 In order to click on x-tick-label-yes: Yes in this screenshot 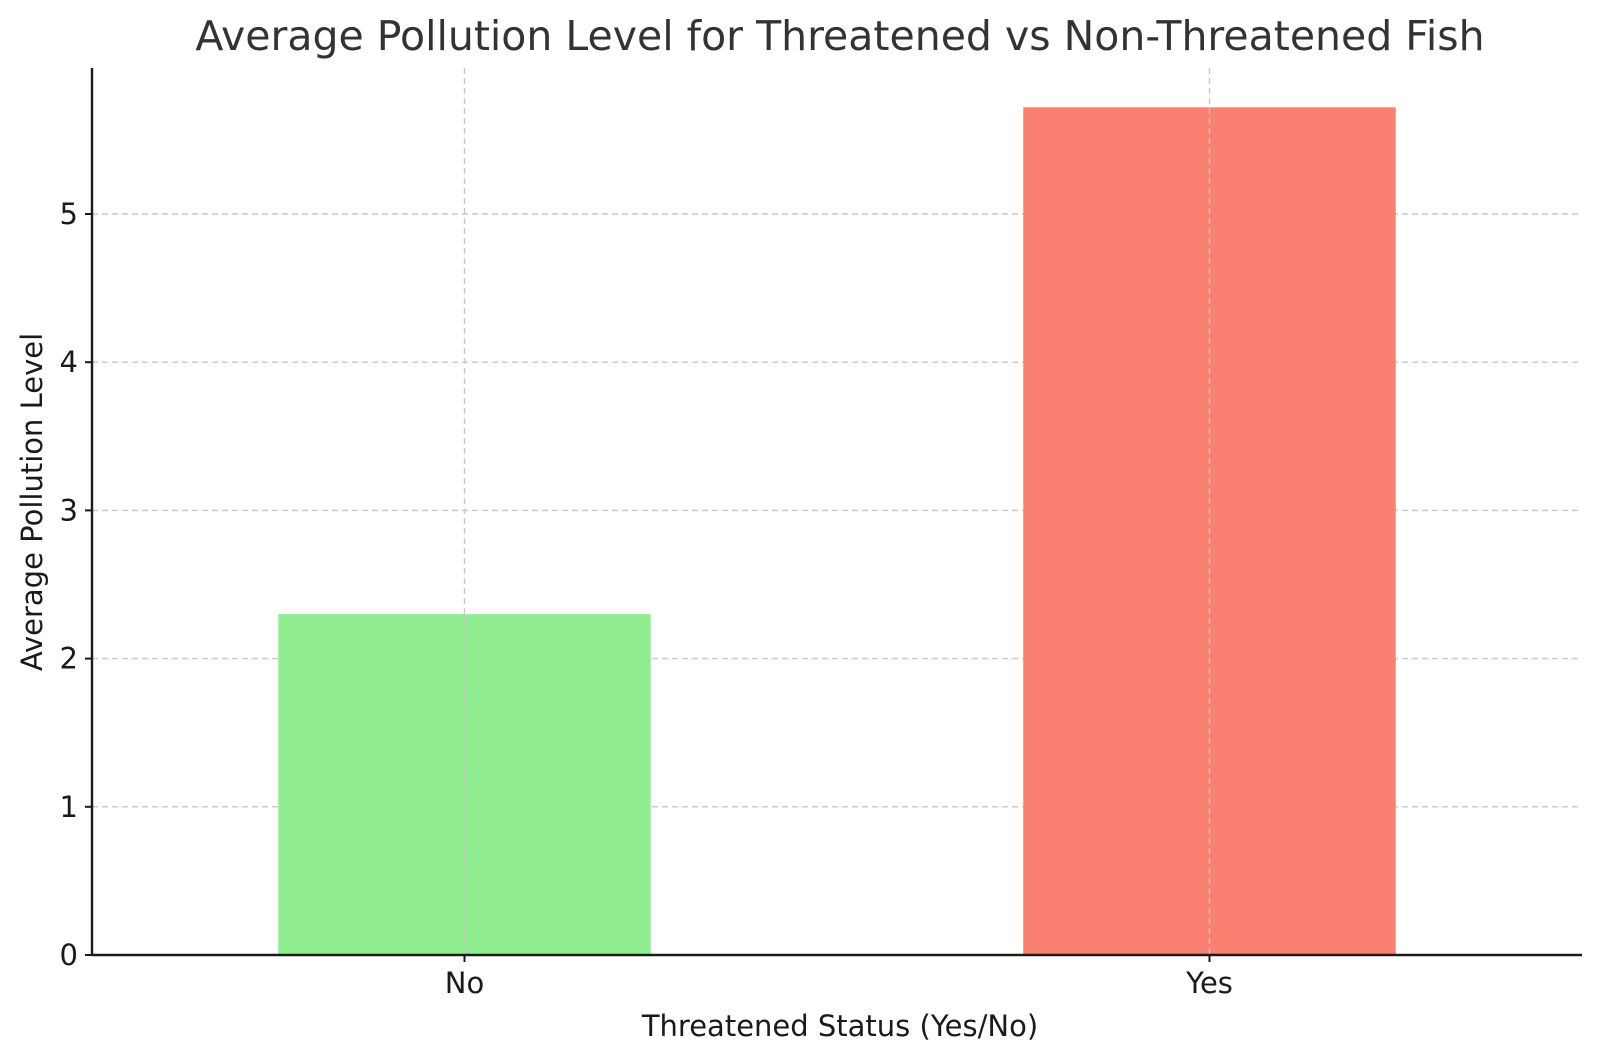, I will do `click(1209, 983)`.